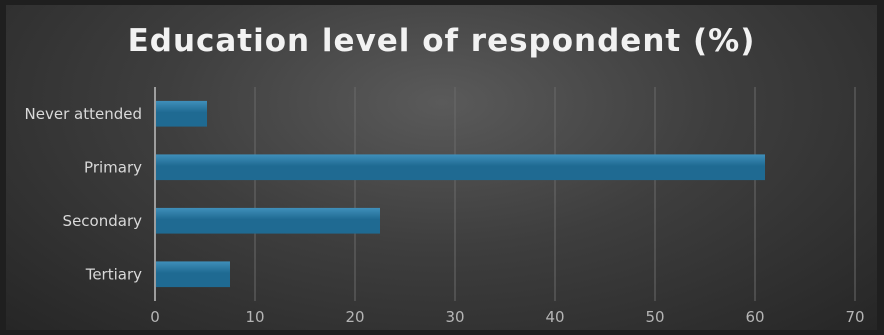 Image resolution: width=884 pixels, height=335 pixels. Describe the element at coordinates (454, 317) in the screenshot. I see `x-tick-label: 30` at that location.